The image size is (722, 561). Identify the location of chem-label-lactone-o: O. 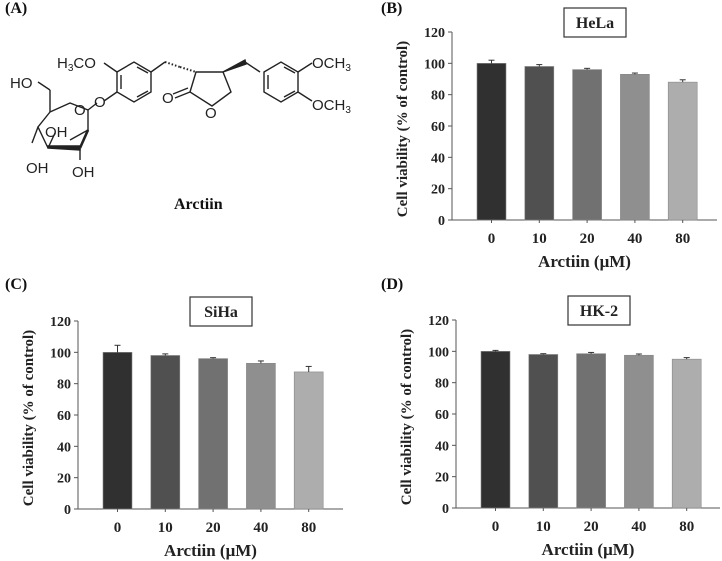
(211, 113).